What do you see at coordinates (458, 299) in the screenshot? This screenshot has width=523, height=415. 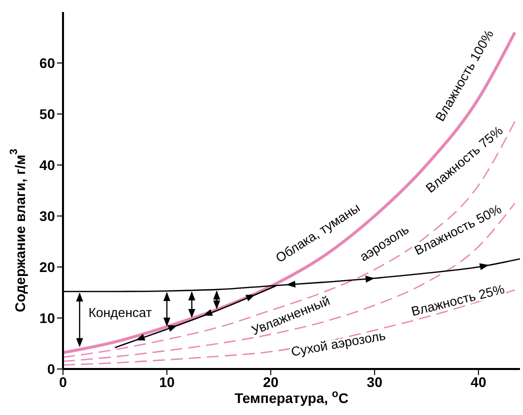 I see `annotation: Влажность 25%` at bounding box center [458, 299].